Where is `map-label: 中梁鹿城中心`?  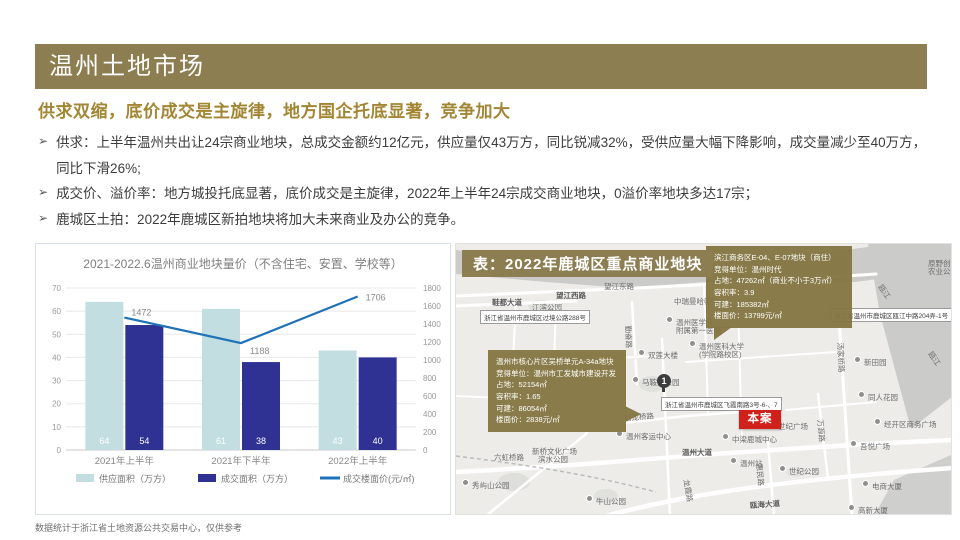
map-label: 中梁鹿城中心 is located at coordinates (754, 439).